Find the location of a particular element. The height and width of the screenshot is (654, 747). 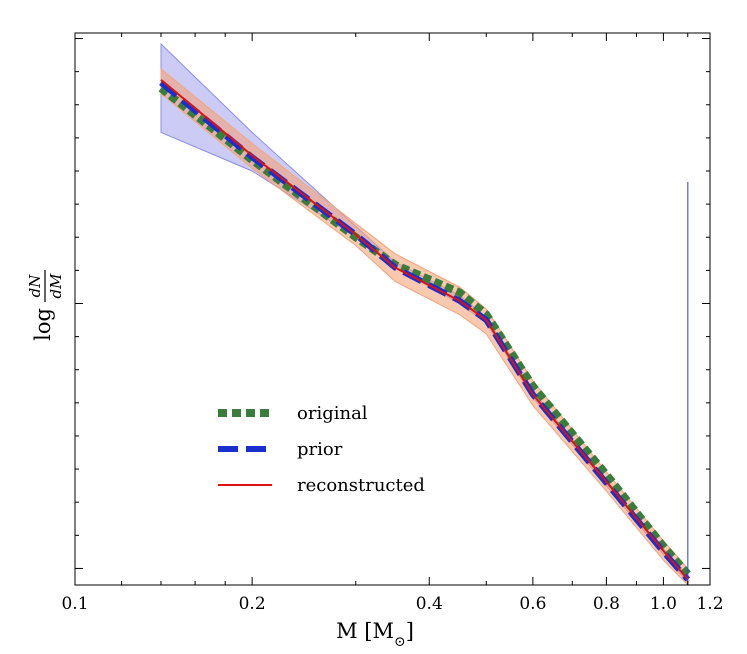

legend-entry-reconstructed: reconstructed is located at coordinates (321, 485).